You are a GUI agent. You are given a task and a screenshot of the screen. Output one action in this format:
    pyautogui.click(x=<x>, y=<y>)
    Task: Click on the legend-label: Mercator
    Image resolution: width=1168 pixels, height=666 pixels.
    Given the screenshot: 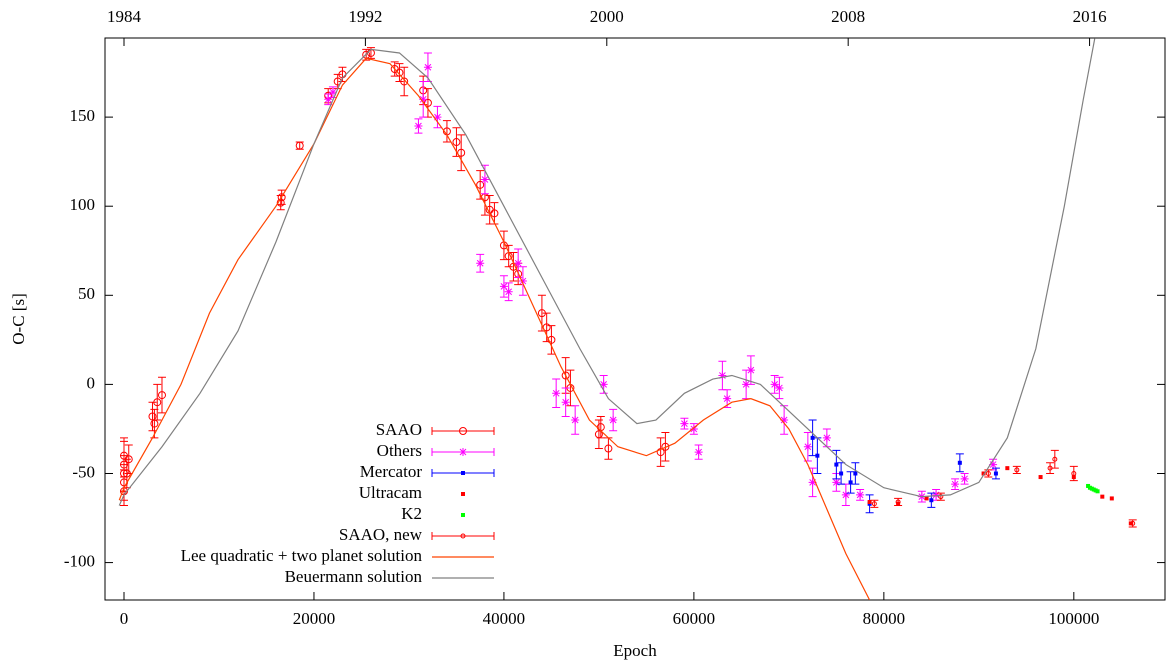 What is the action you would take?
    pyautogui.click(x=391, y=471)
    